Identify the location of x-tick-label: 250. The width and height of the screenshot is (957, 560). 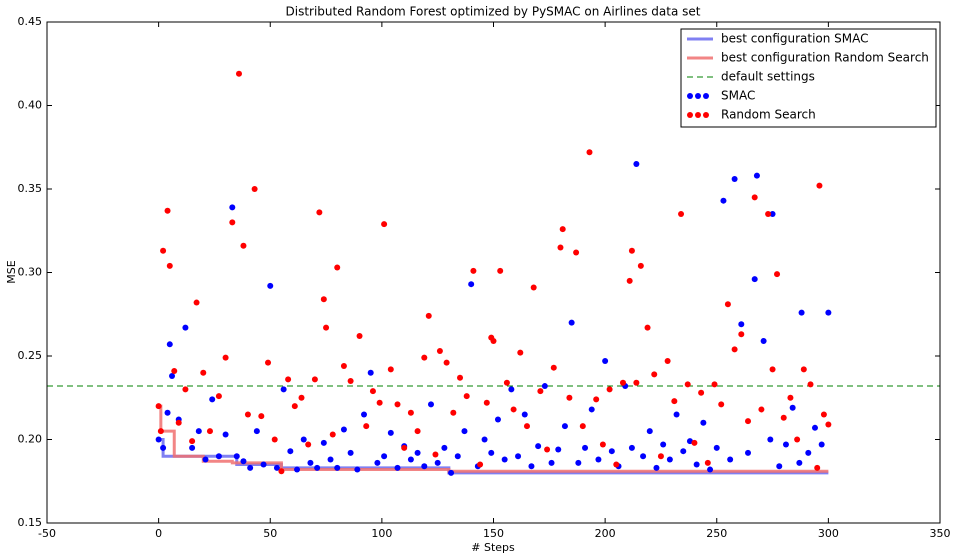
(716, 533).